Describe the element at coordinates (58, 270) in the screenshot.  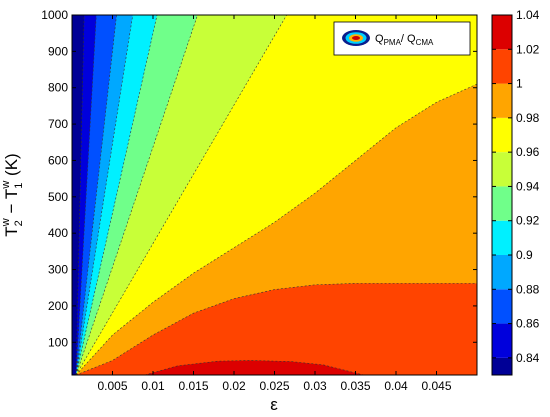
I see `y-tick-label: 300` at that location.